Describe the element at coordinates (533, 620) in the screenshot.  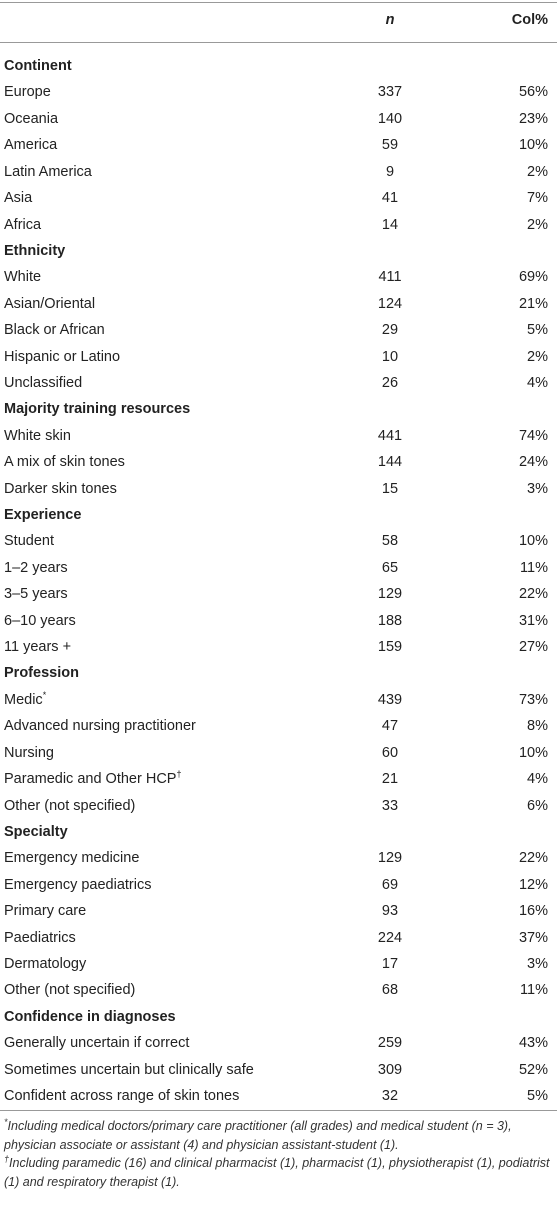
I see `percent: 31%` at that location.